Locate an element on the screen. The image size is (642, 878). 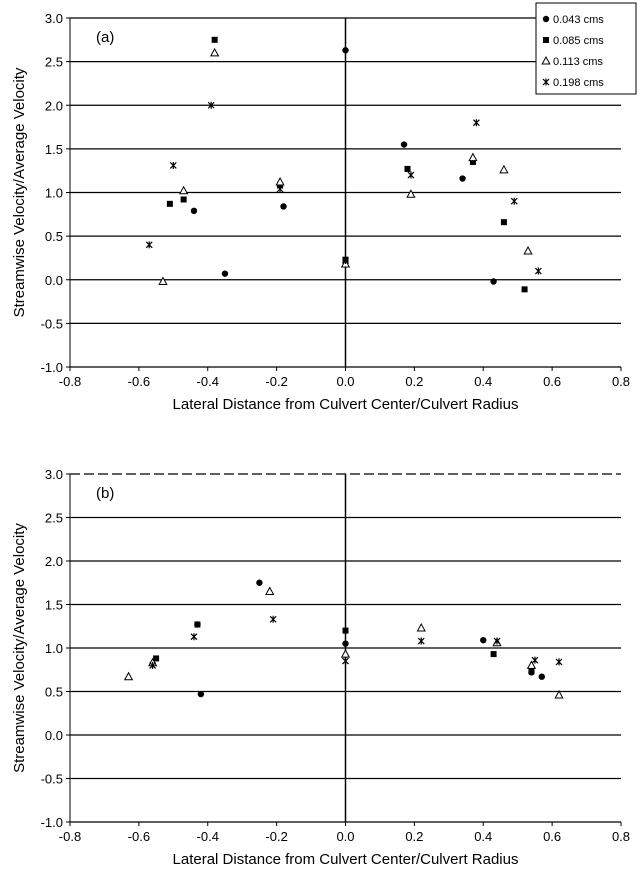
x-tick-label: 0.8 is located at coordinates (621, 836).